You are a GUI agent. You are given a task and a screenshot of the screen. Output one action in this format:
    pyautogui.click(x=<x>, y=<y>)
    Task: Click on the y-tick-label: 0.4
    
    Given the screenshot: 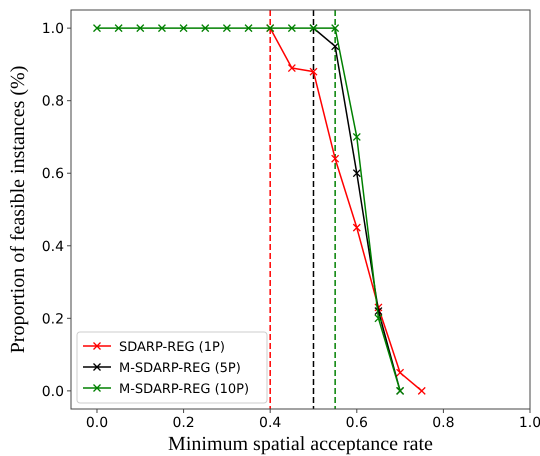 What is the action you would take?
    pyautogui.click(x=53, y=246)
    